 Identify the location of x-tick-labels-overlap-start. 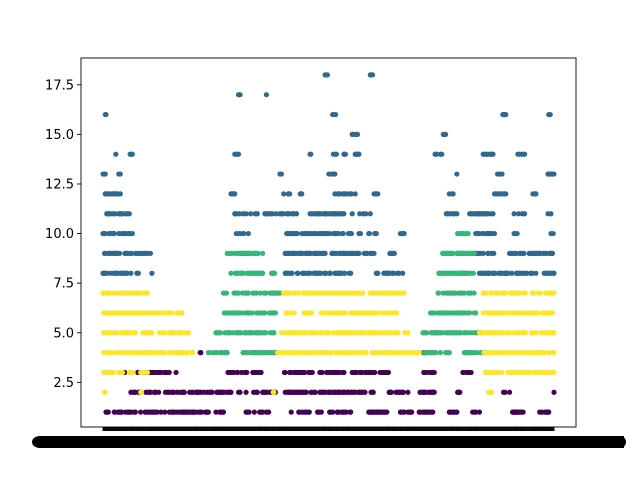
(40, 442).